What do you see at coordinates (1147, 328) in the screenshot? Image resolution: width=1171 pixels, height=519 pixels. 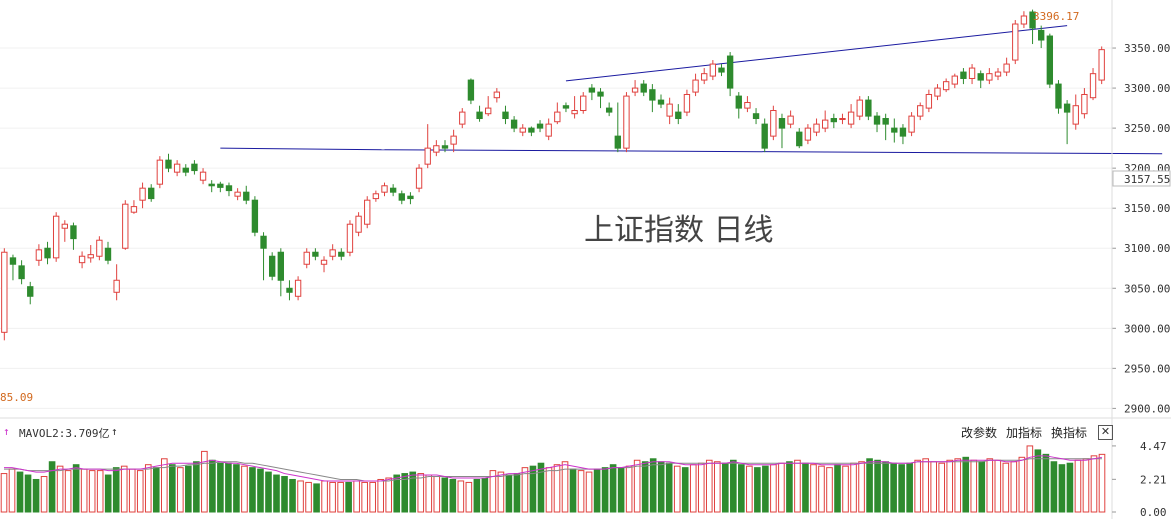 I see `price-tick-label: 3000.00` at bounding box center [1147, 328].